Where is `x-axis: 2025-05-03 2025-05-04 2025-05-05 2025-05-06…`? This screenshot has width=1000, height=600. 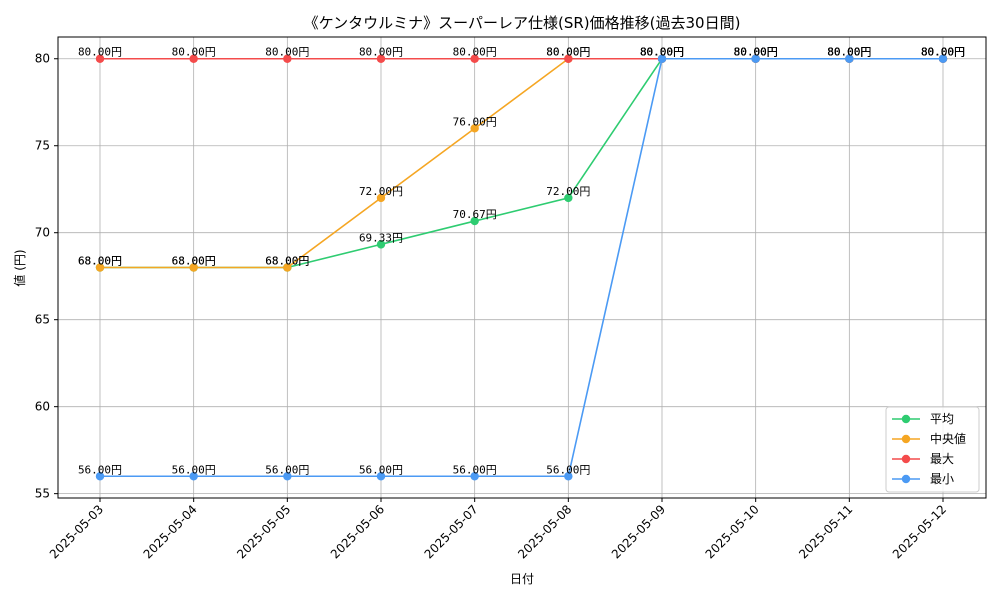
x-axis: 2025-05-03 2025-05-04 2025-05-05 2025-05-06… is located at coordinates (498, 529).